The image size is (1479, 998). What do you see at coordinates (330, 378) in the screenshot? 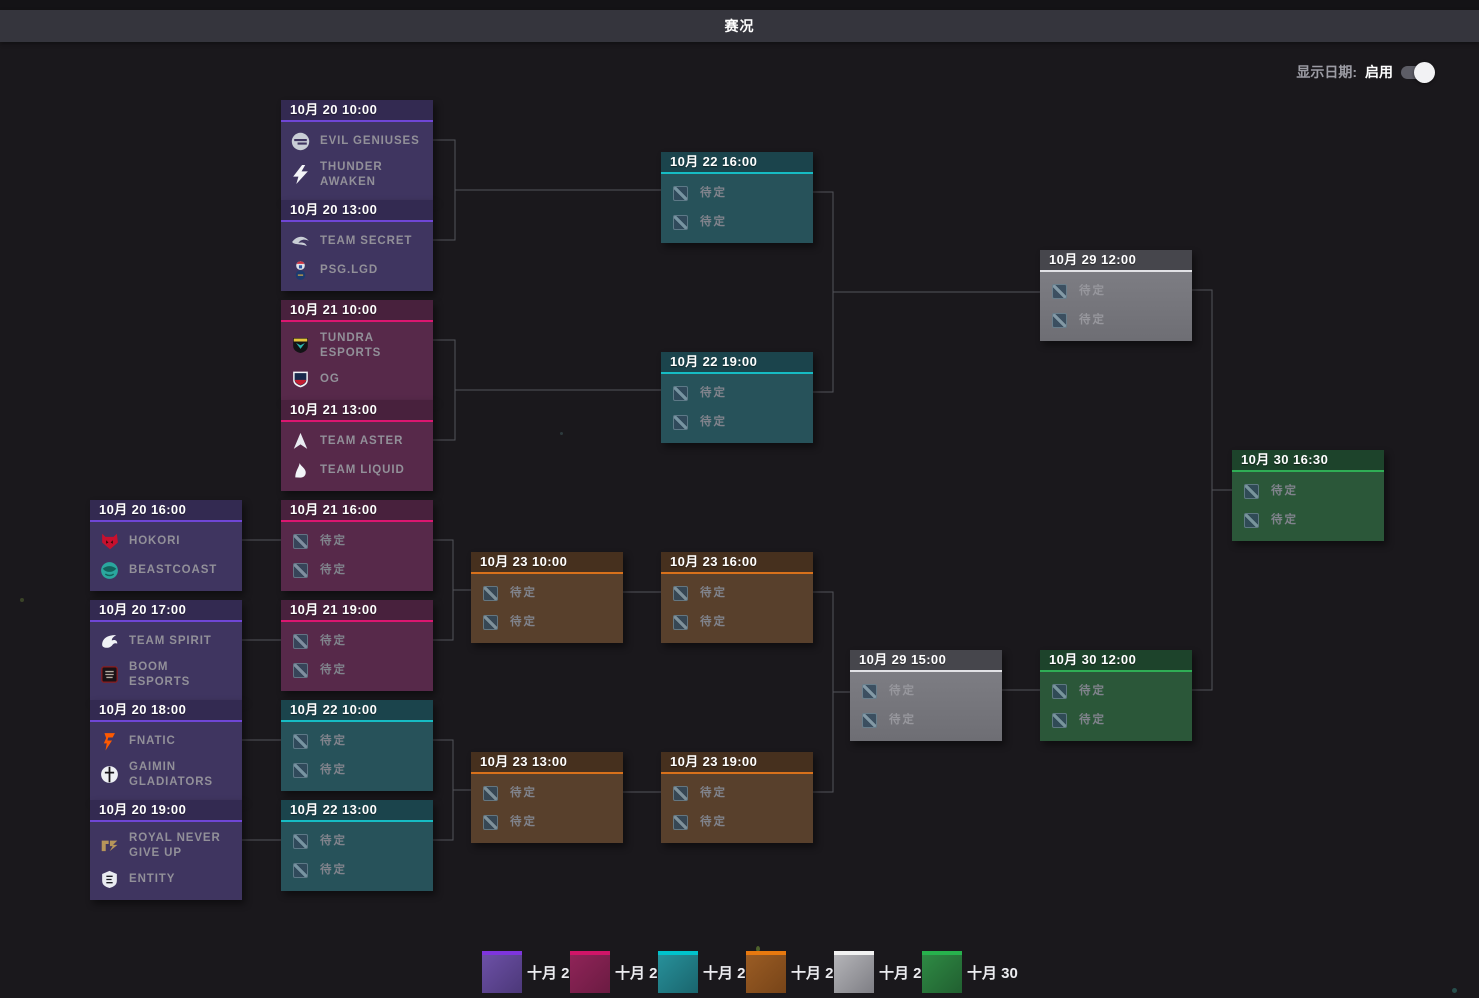
I see `team-name: OG` at bounding box center [330, 378].